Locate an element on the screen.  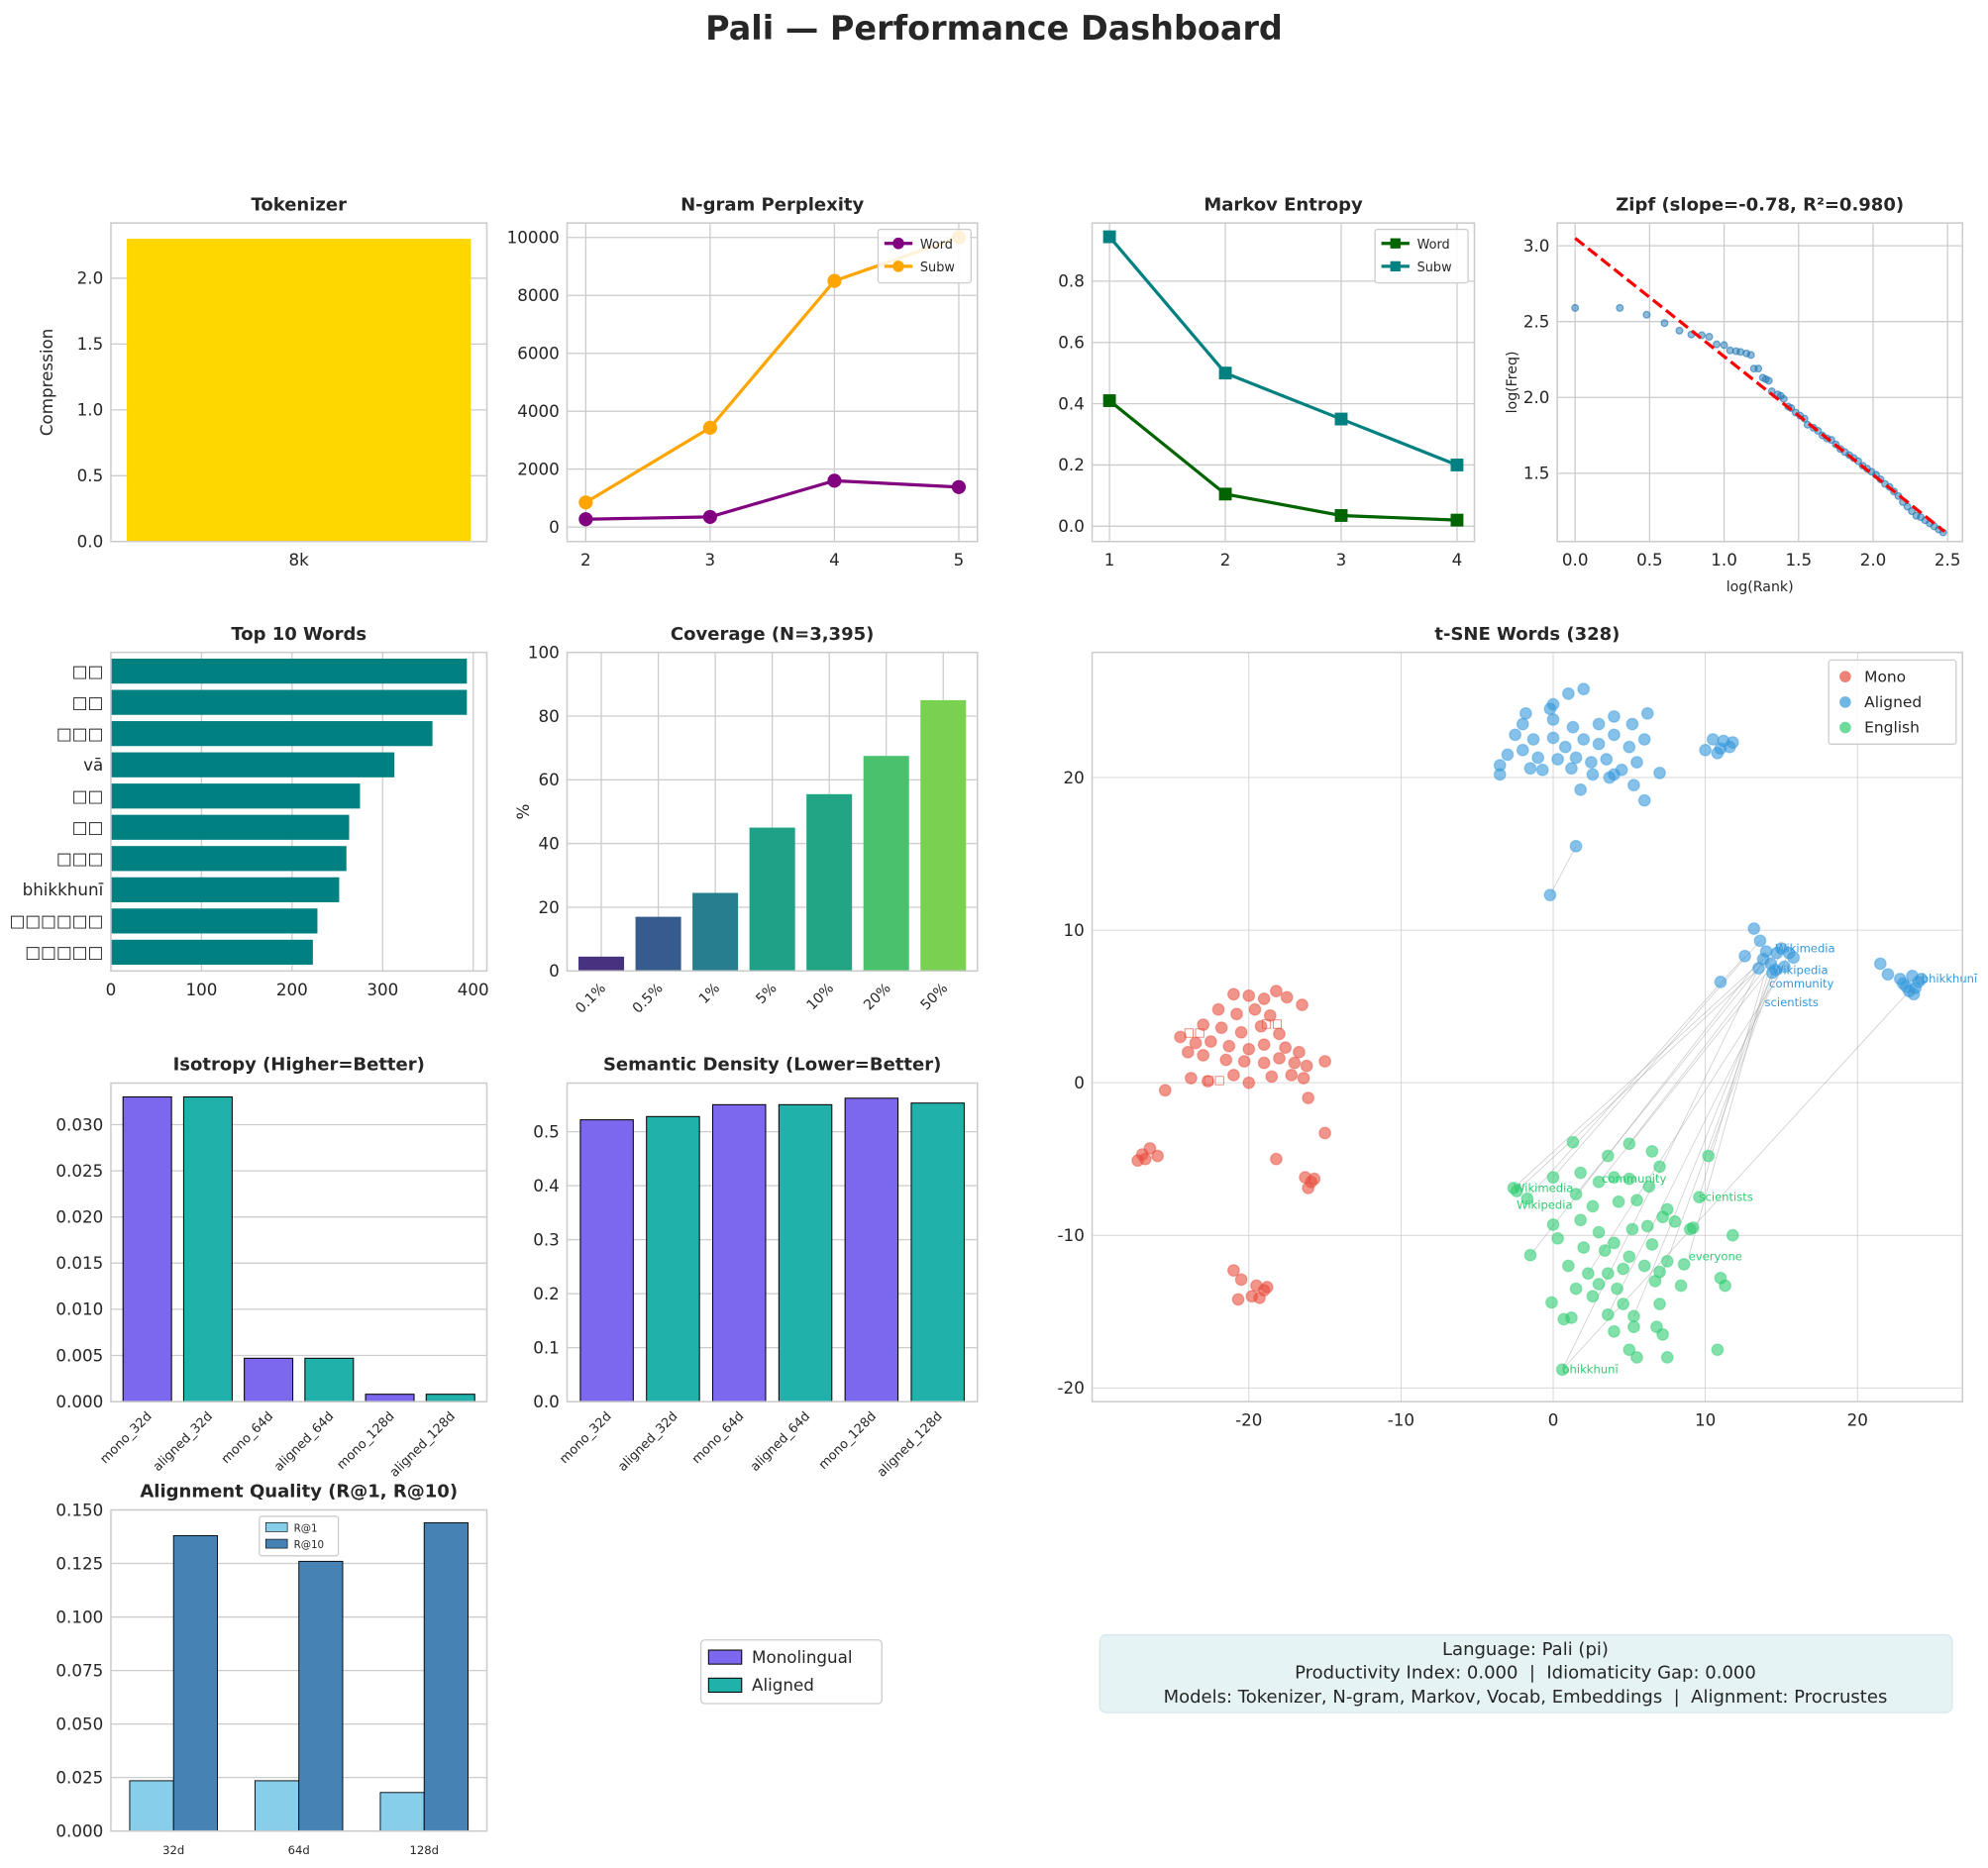
chart-title: t-SNE Words (328) is located at coordinates (1527, 635).